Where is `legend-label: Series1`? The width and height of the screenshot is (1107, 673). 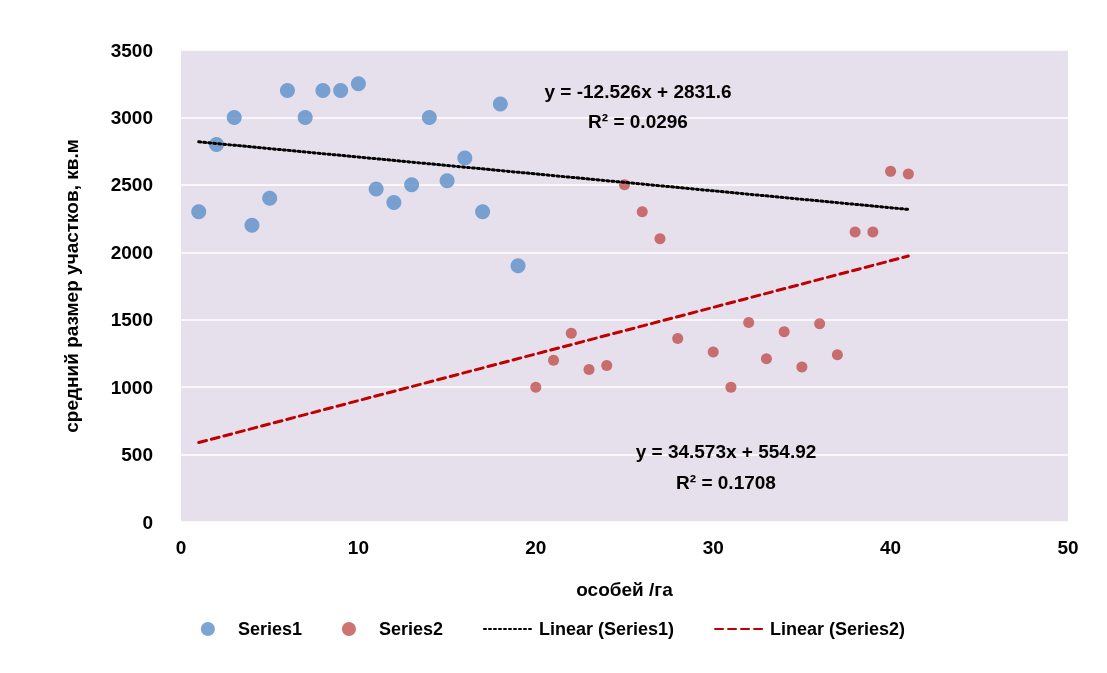
legend-label: Series1 is located at coordinates (269, 629).